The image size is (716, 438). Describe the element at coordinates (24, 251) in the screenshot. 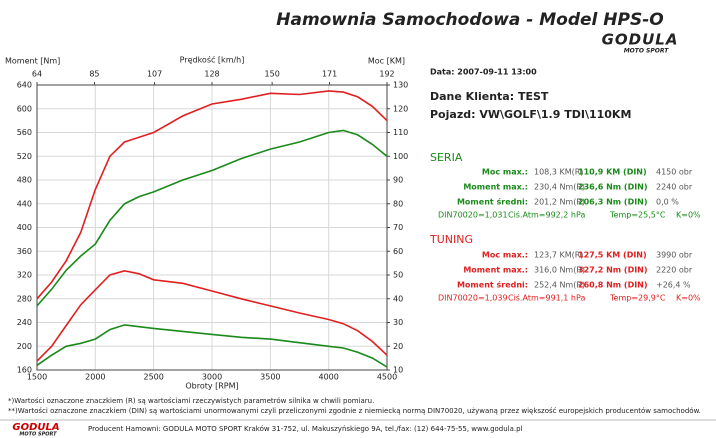

I see `y-tick-label: 360` at that location.